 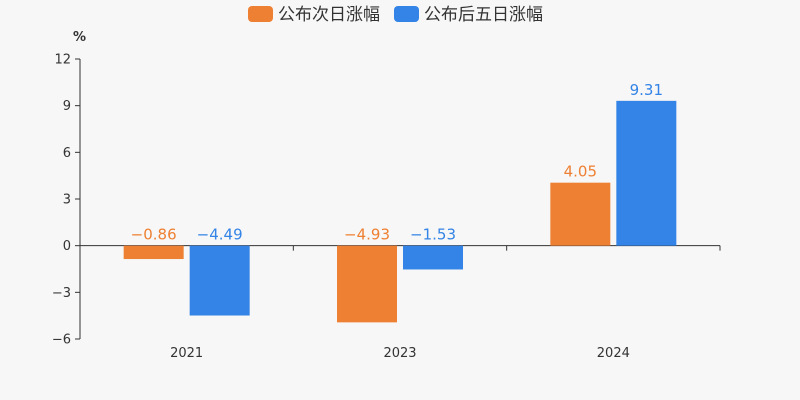 I want to click on y-tick-label: 3, so click(x=67, y=200).